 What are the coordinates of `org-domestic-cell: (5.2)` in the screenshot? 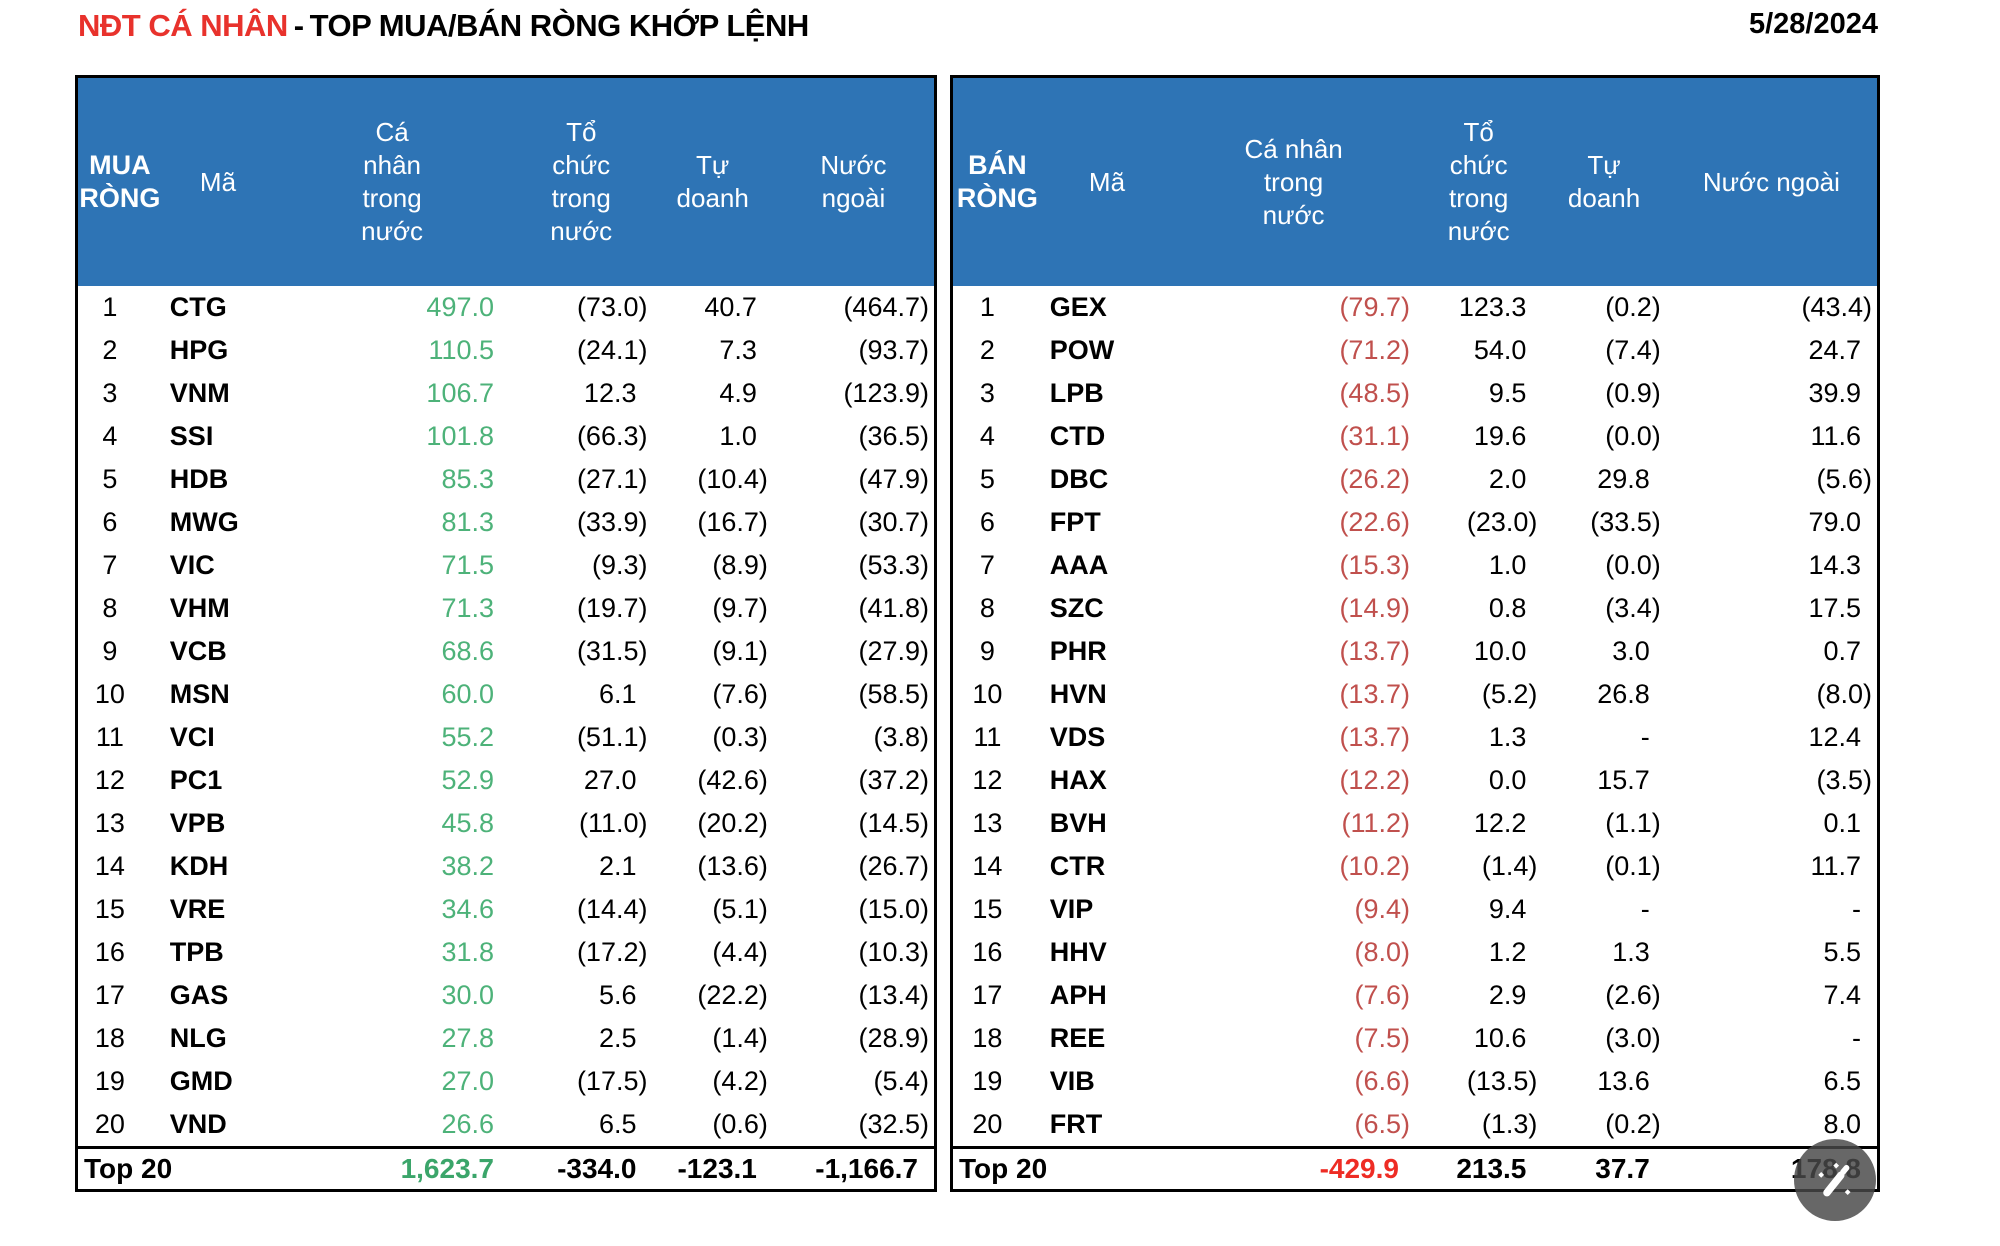 It's located at (1509, 694).